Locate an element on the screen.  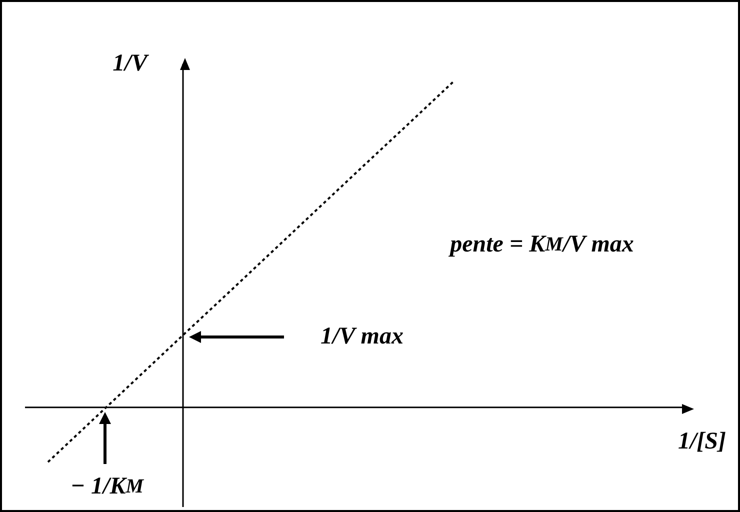
annotation: 1/V max is located at coordinates (362, 337).